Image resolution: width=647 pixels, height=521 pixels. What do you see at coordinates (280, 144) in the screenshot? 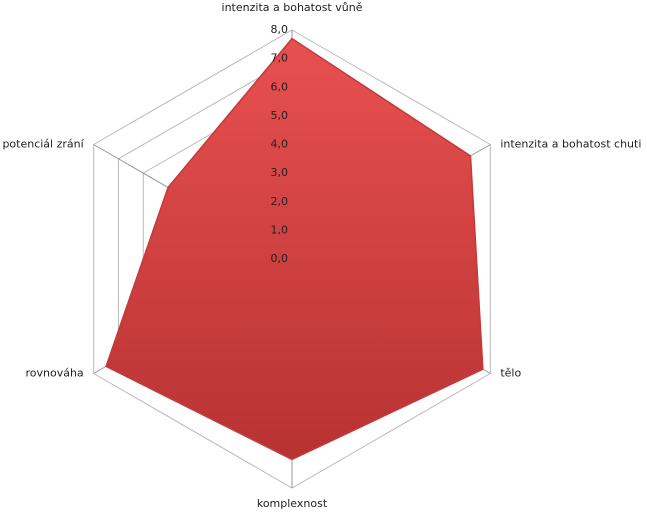
I see `axis-tick-label: 4,0` at bounding box center [280, 144].